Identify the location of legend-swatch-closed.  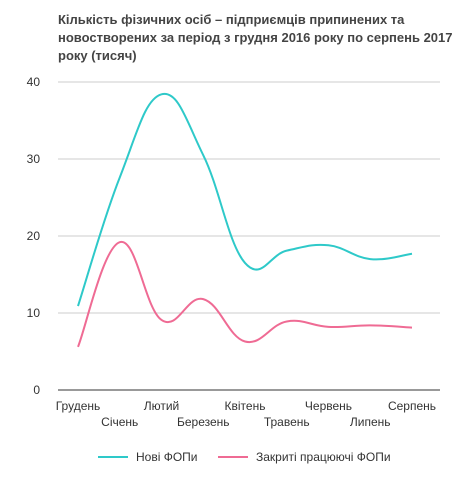
(233, 457).